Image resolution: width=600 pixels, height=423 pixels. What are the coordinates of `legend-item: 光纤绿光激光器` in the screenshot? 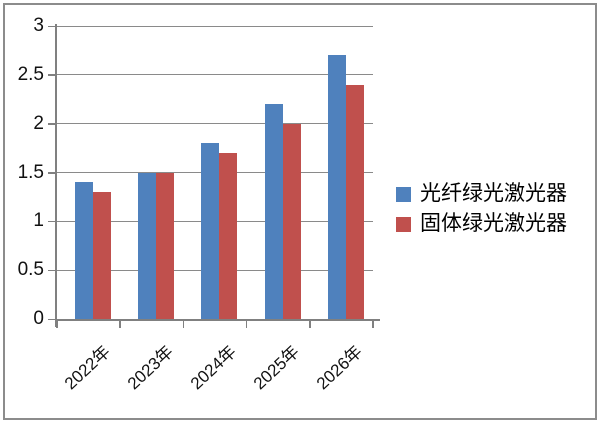 It's located at (481, 194).